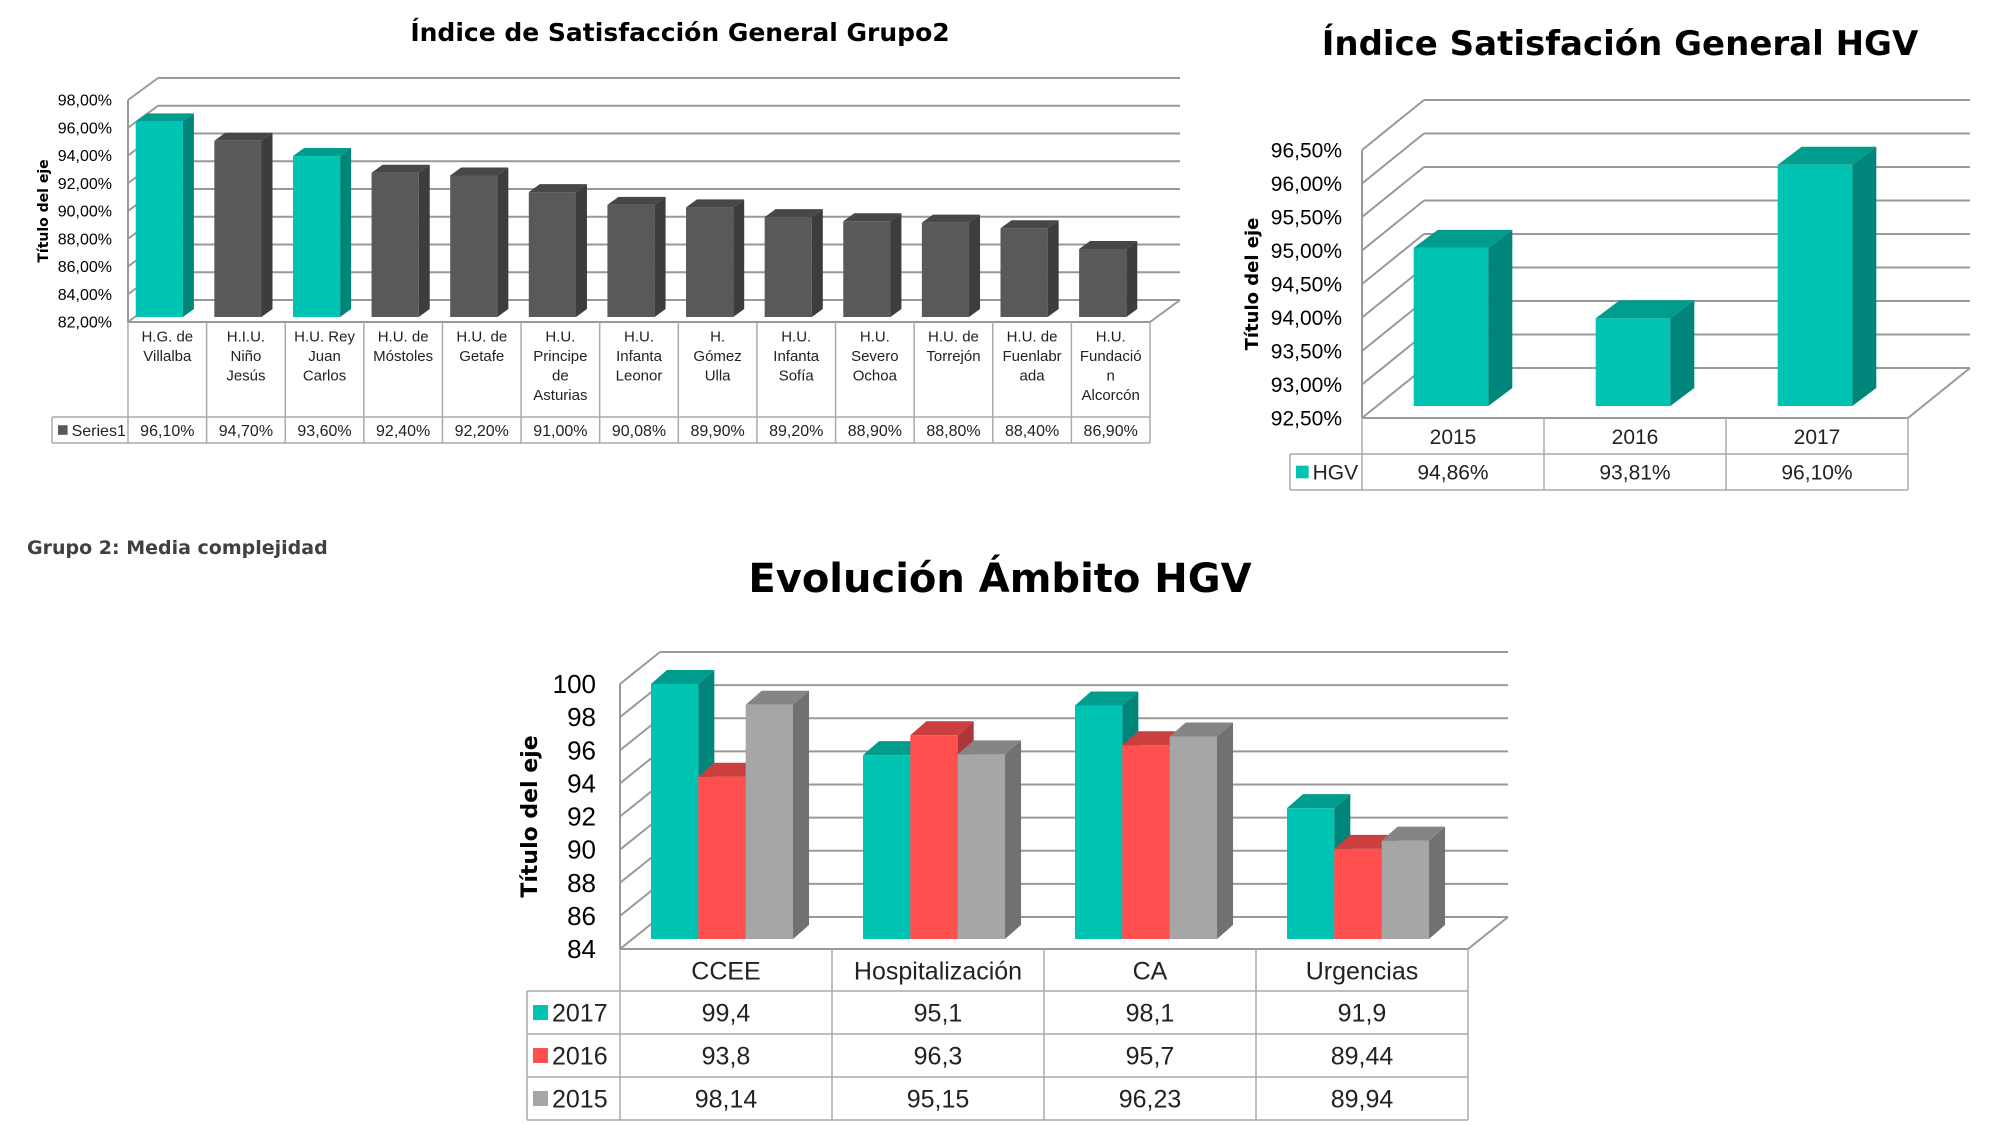  What do you see at coordinates (1306, 351) in the screenshot?
I see `y-tick-label: 93,50%` at bounding box center [1306, 351].